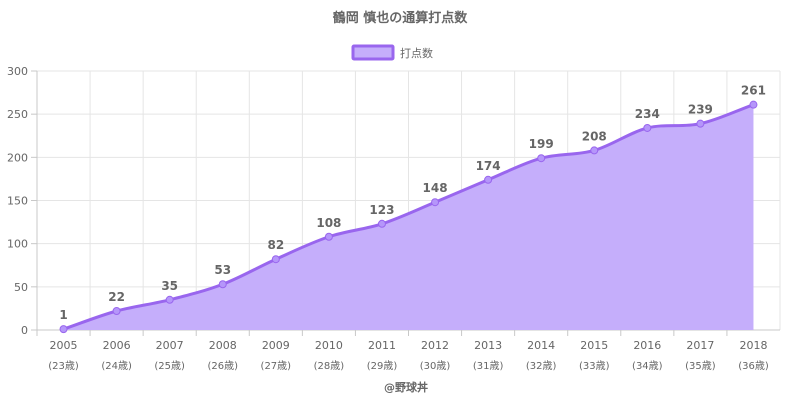 The width and height of the screenshot is (800, 400). Describe the element at coordinates (435, 188) in the screenshot. I see `data-label: 148` at that location.